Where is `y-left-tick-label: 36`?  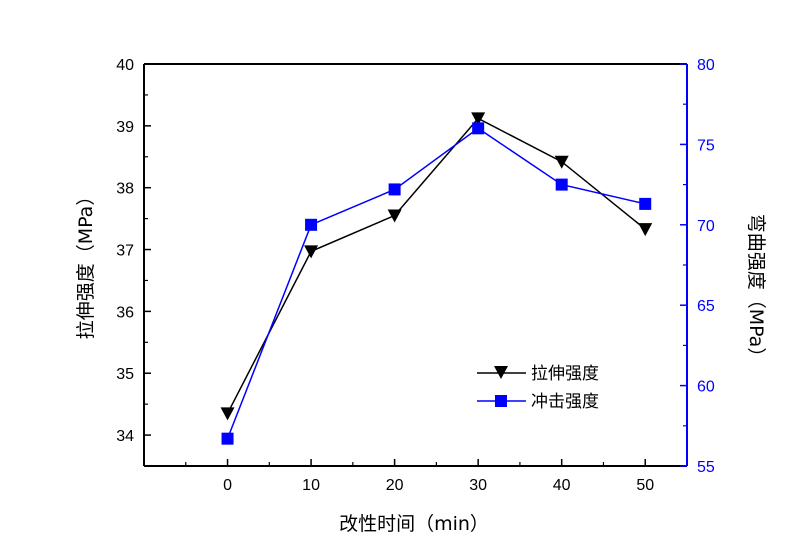 y-left-tick-label: 36 is located at coordinates (125, 312).